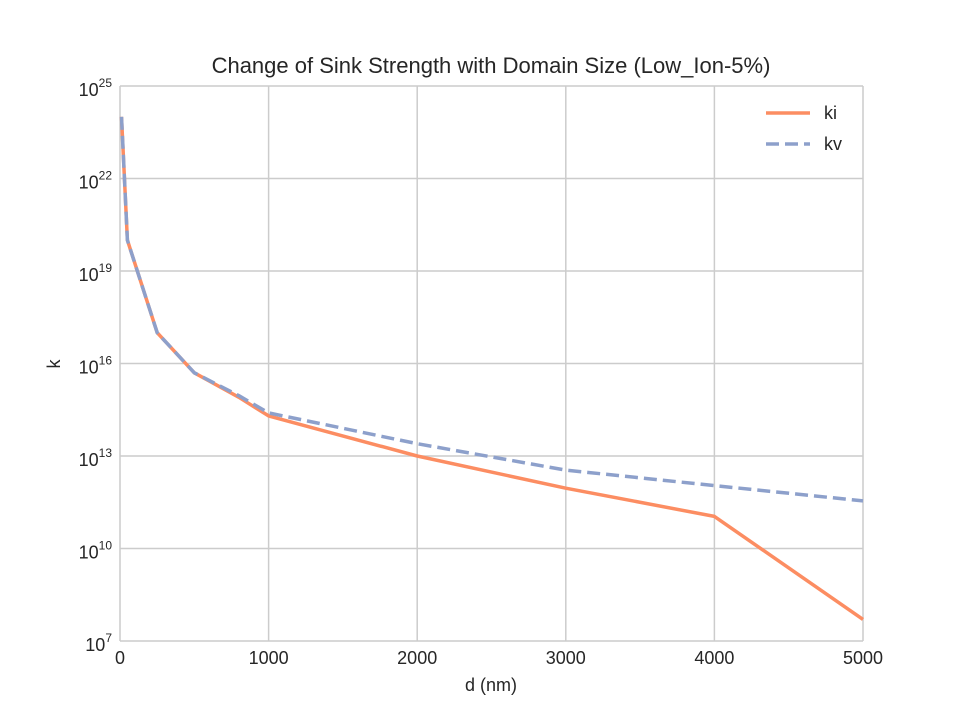 The image size is (960, 720). Describe the element at coordinates (830, 113) in the screenshot. I see `legend-label-ki: ki` at that location.